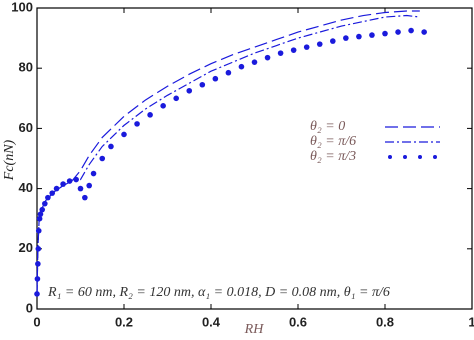 This screenshot has height=340, width=474. Describe the element at coordinates (26, 127) in the screenshot. I see `y-tick-label: 60` at that location.